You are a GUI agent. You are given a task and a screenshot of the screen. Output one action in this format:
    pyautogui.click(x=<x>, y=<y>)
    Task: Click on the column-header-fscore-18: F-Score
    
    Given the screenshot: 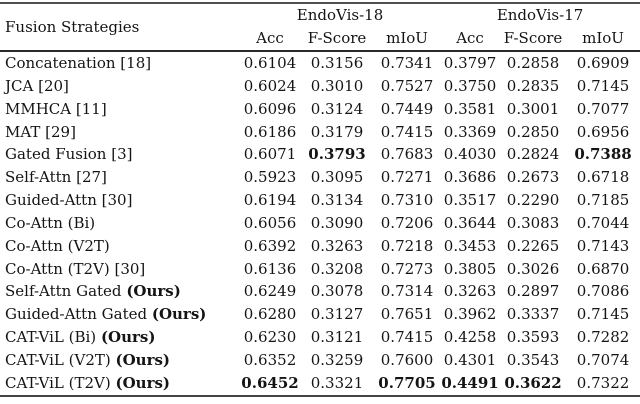 What is the action you would take?
    pyautogui.click(x=337, y=39)
    